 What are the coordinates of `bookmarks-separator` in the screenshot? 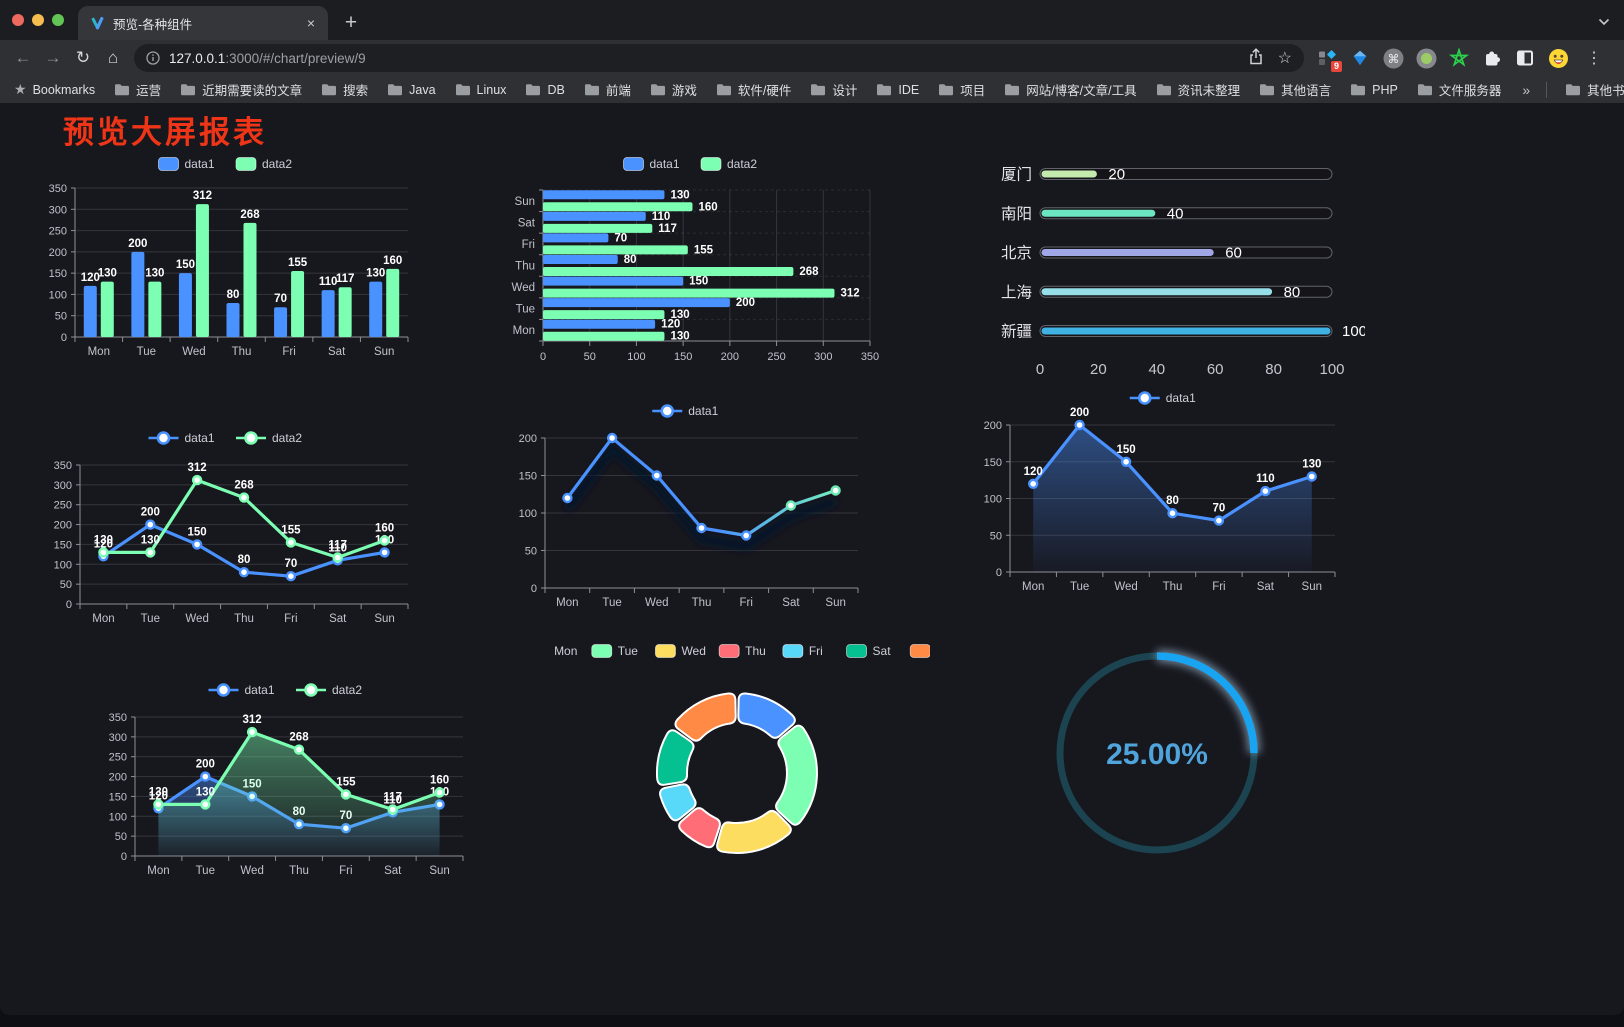 It's located at (1547, 89).